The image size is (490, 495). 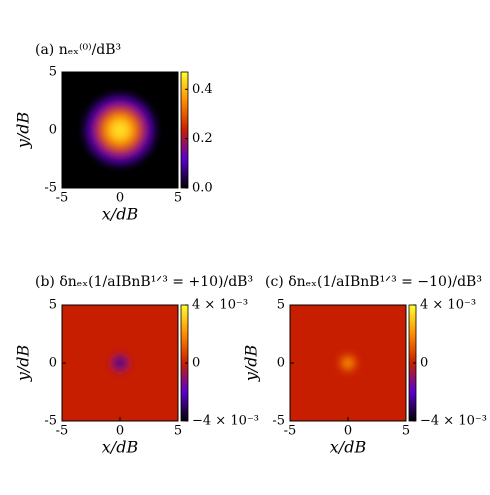 I want to click on panel-title: (c) δnₑₓ(1/aIBnB¹ᐟ³ = −10)/dB³, so click(x=373, y=282).